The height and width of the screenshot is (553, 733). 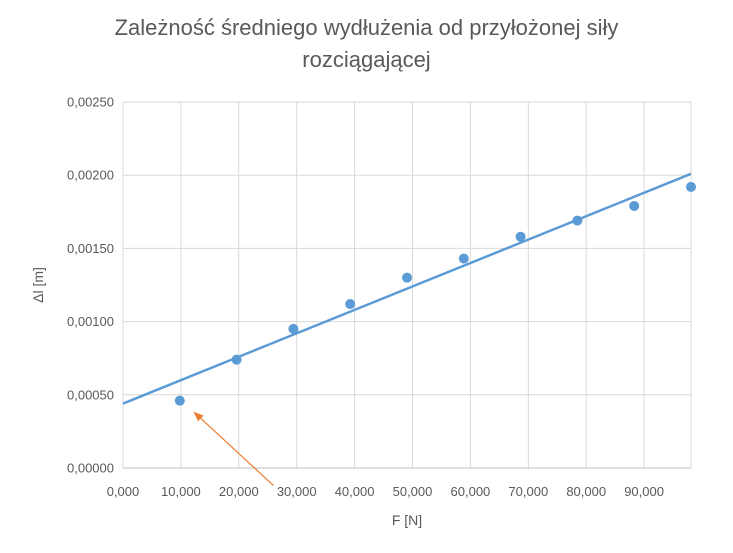 I want to click on x-tick-label: 30,000, so click(x=297, y=491).